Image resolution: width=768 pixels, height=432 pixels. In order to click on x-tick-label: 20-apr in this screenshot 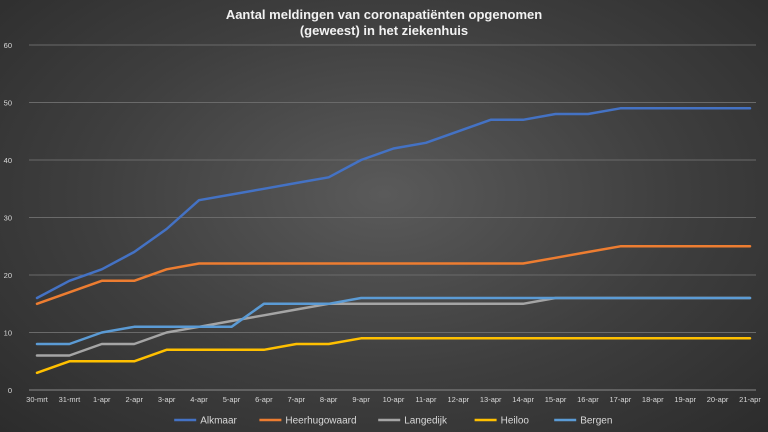, I will do `click(718, 399)`.